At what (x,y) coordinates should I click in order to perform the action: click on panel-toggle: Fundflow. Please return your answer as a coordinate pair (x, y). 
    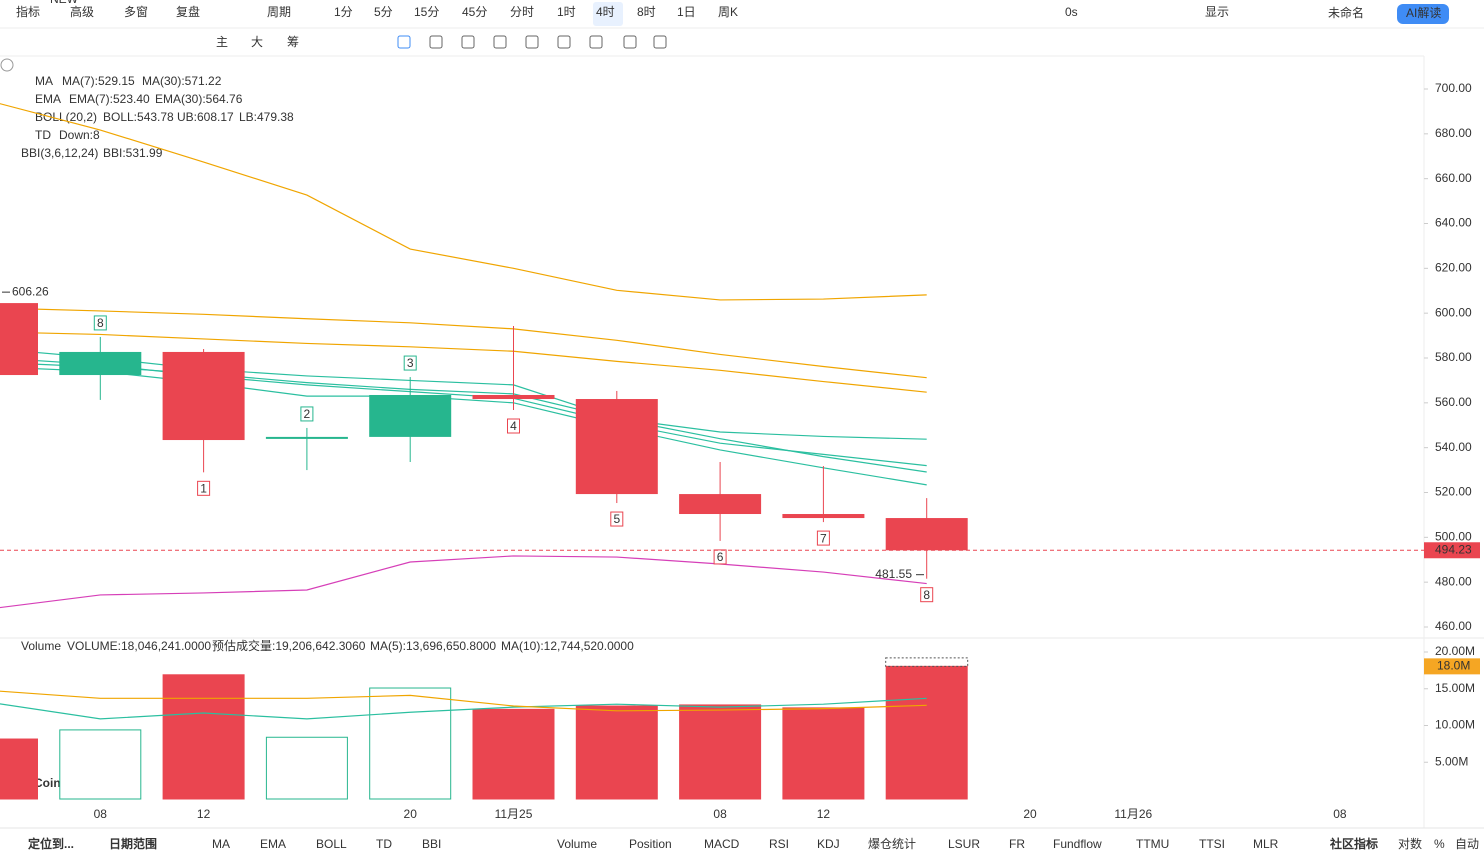
    Looking at the image, I should click on (1077, 844).